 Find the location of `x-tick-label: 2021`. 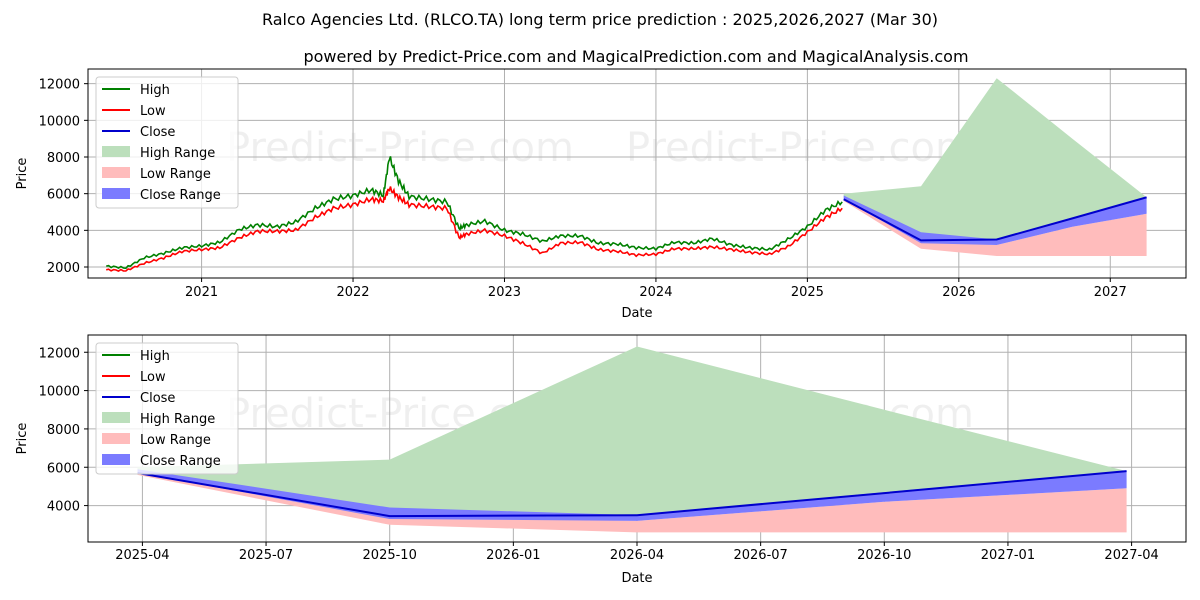

x-tick-label: 2021 is located at coordinates (201, 292).